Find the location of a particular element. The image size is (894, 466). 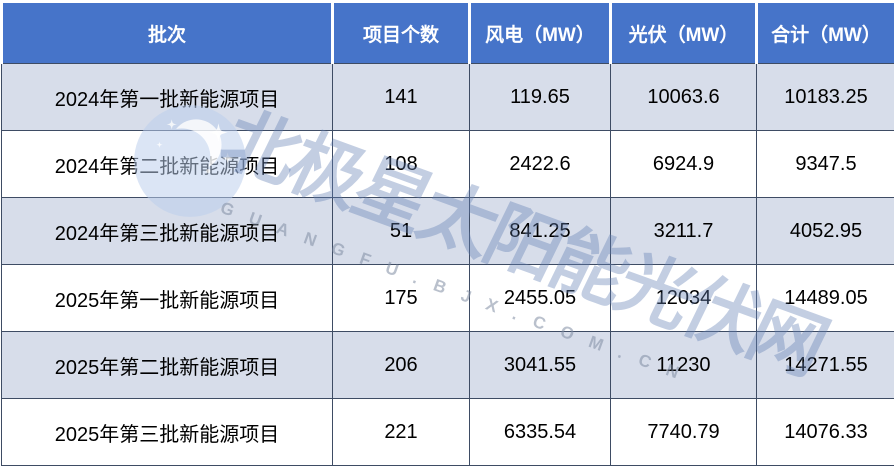

batch-name-cell: 2024年第一批新能源项目 is located at coordinates (167, 97).